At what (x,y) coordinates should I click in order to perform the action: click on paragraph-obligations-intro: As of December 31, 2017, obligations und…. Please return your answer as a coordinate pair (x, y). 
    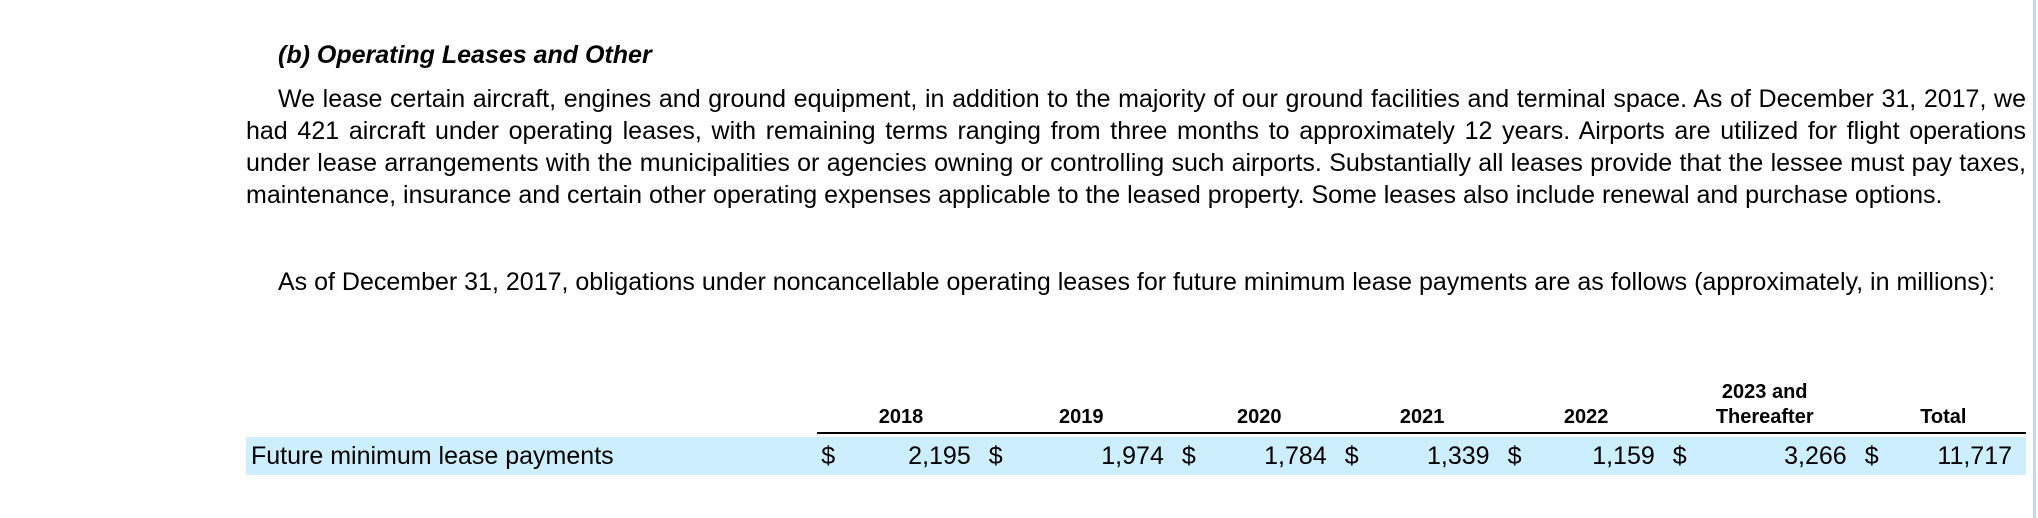
    Looking at the image, I should click on (1137, 282).